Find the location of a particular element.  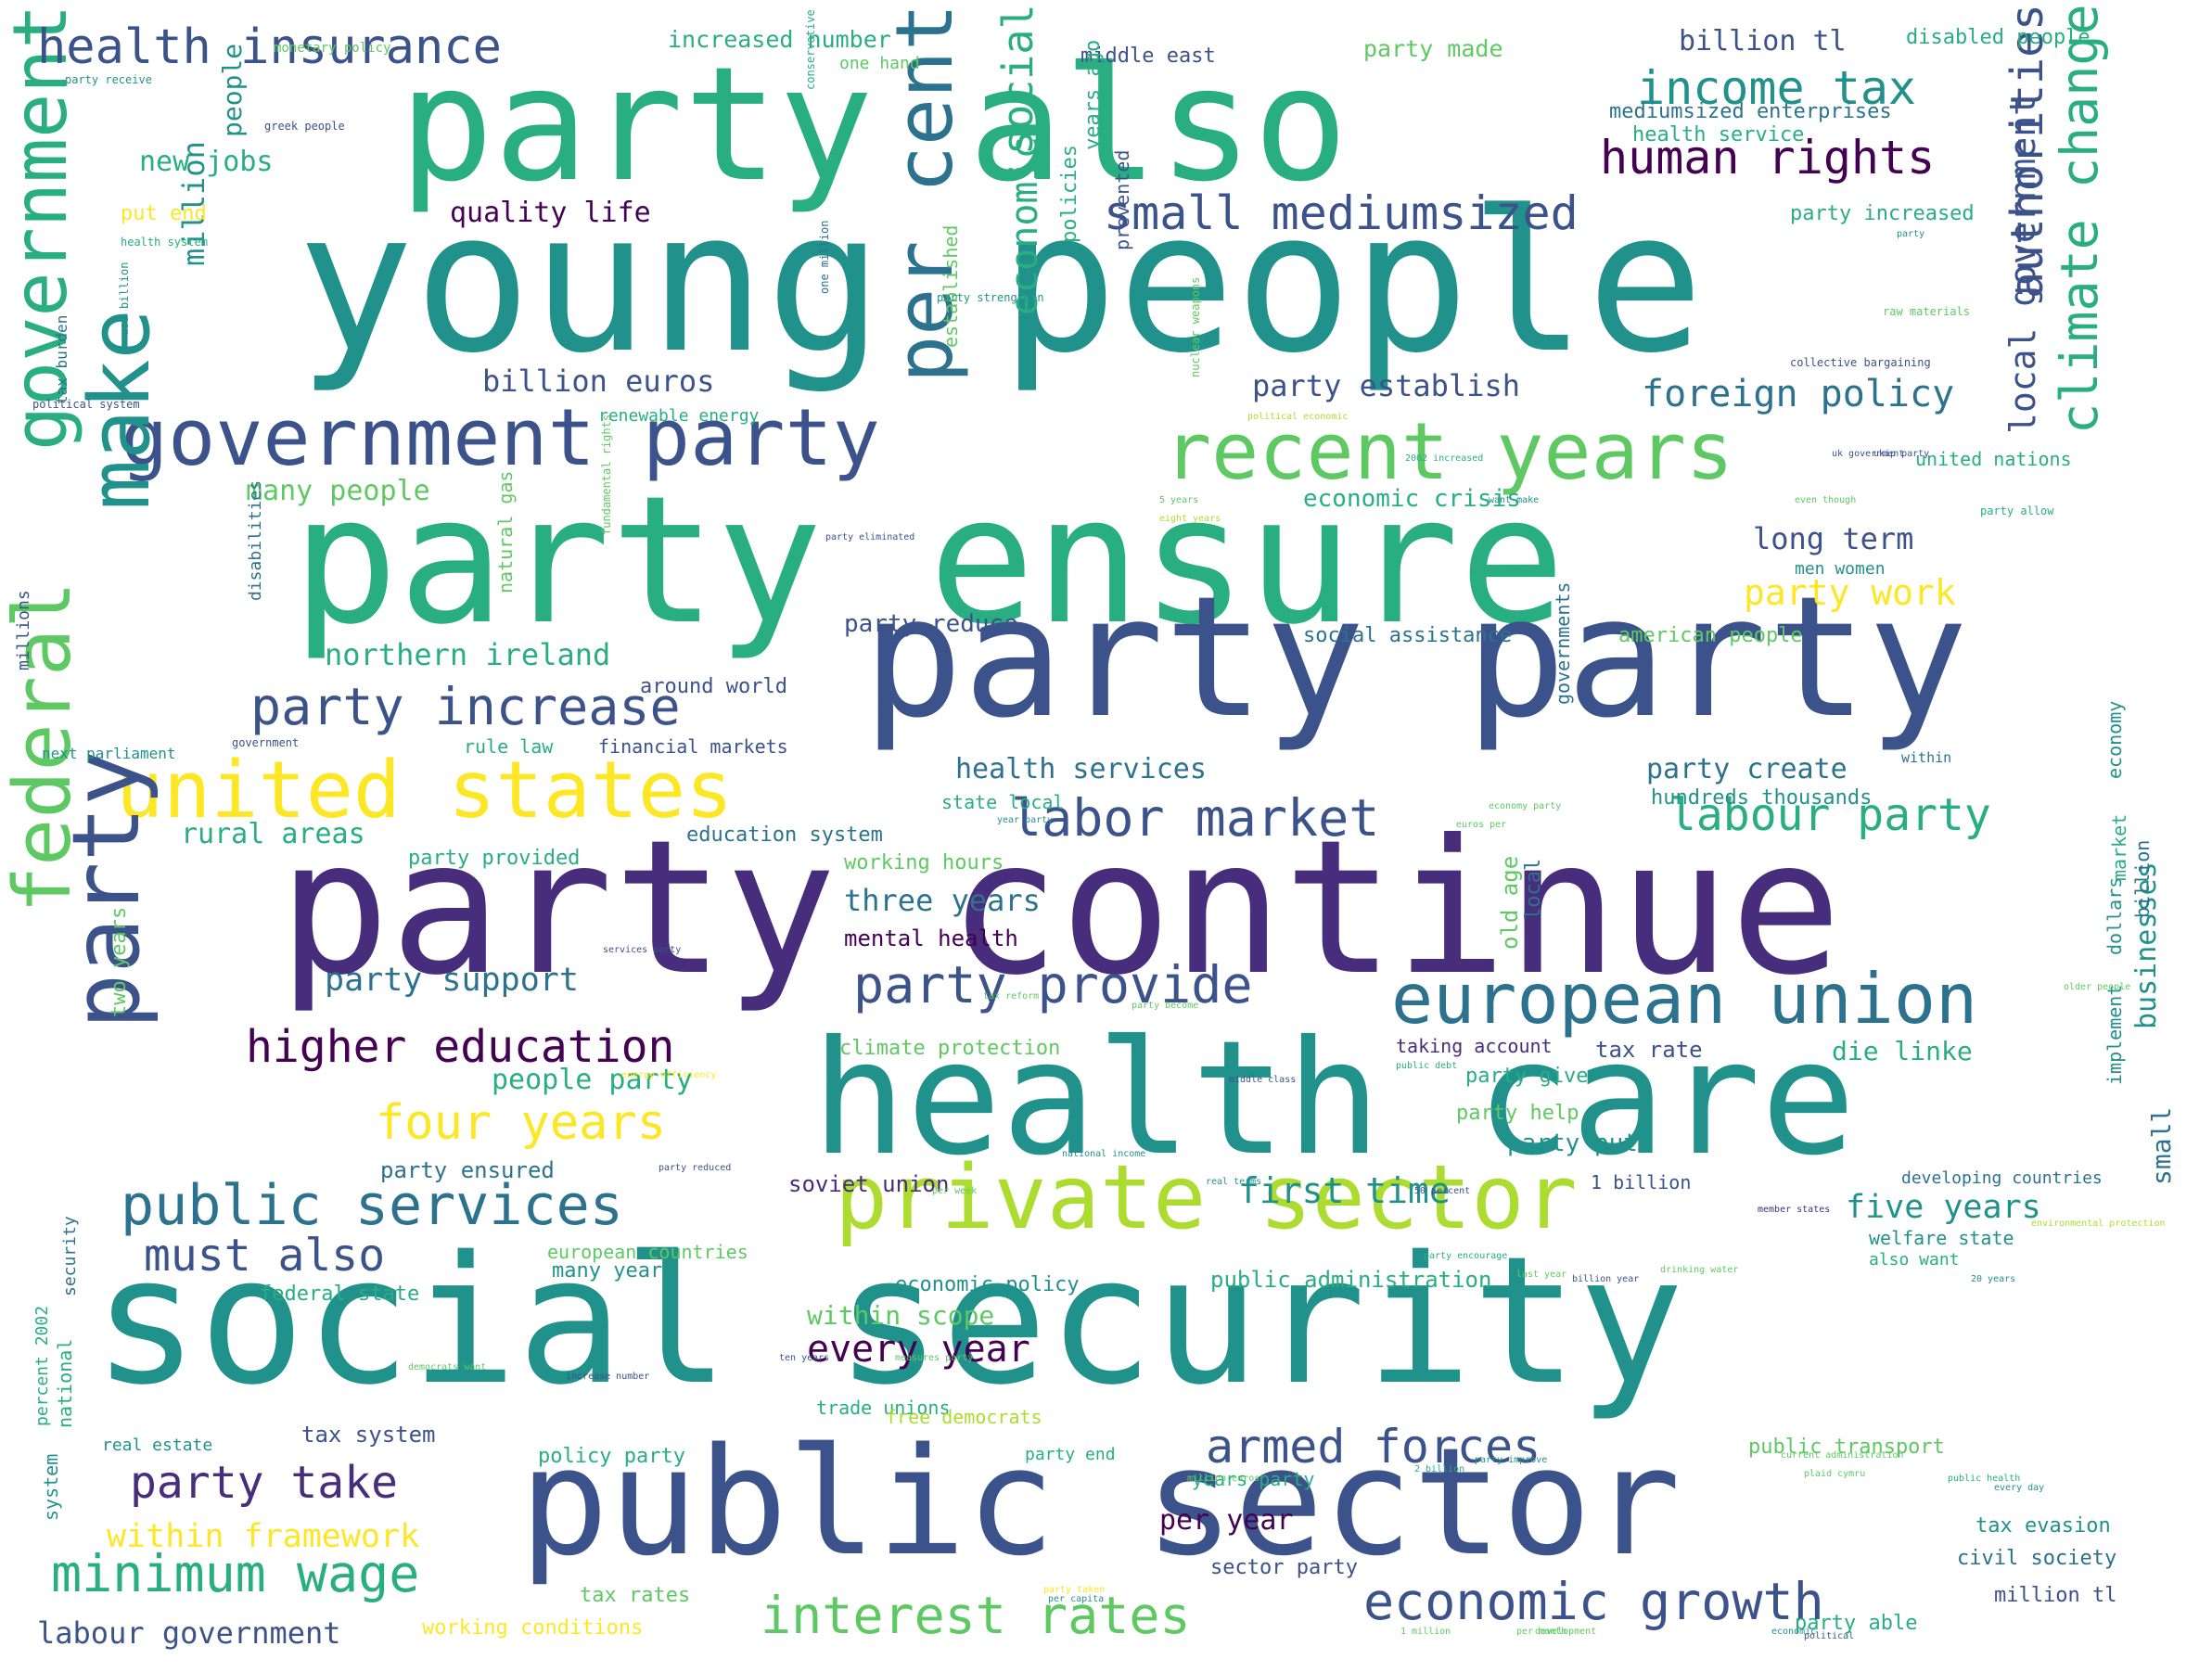

cloud-word: renewable energy is located at coordinates (679, 416).